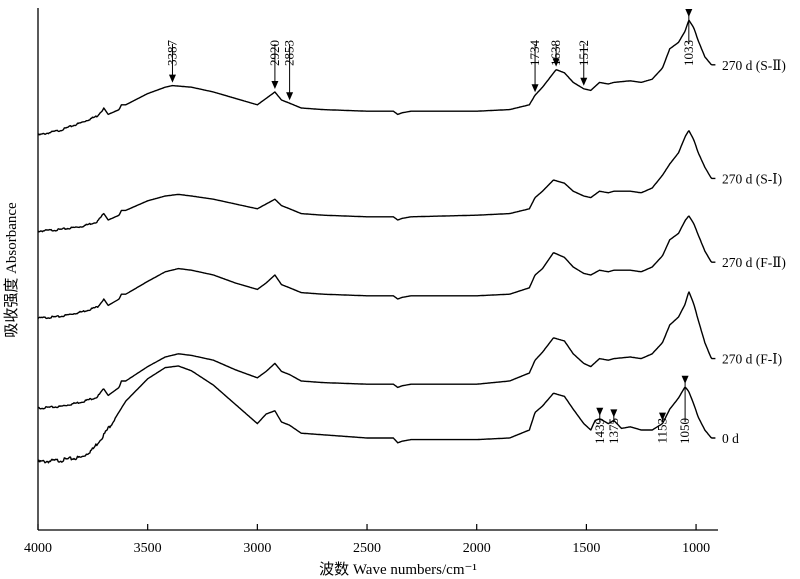 This screenshot has width=800, height=579. What do you see at coordinates (398, 569) in the screenshot?
I see `x-axis-title: 波数 Wave numbers/cm⁻¹` at bounding box center [398, 569].